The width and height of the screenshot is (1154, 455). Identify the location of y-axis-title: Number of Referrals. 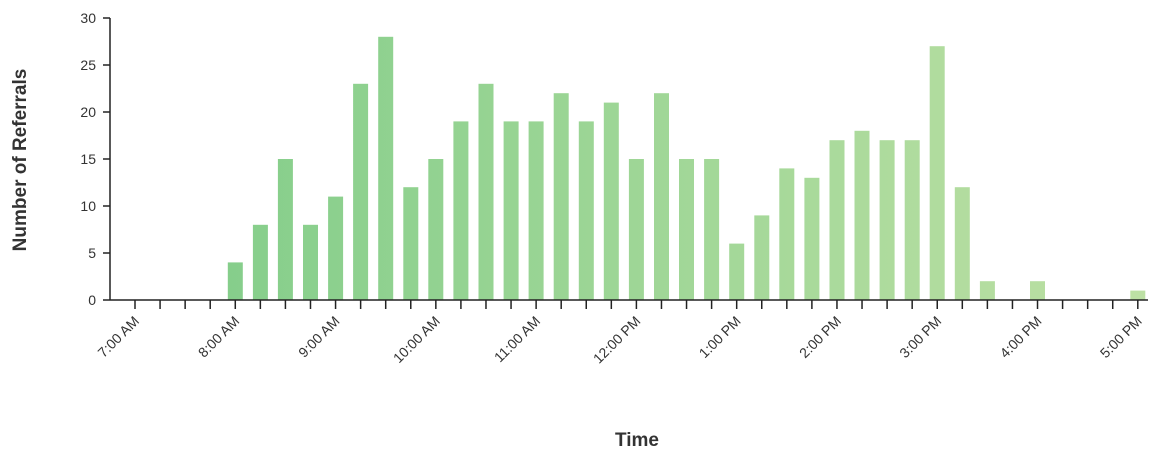
(20, 160).